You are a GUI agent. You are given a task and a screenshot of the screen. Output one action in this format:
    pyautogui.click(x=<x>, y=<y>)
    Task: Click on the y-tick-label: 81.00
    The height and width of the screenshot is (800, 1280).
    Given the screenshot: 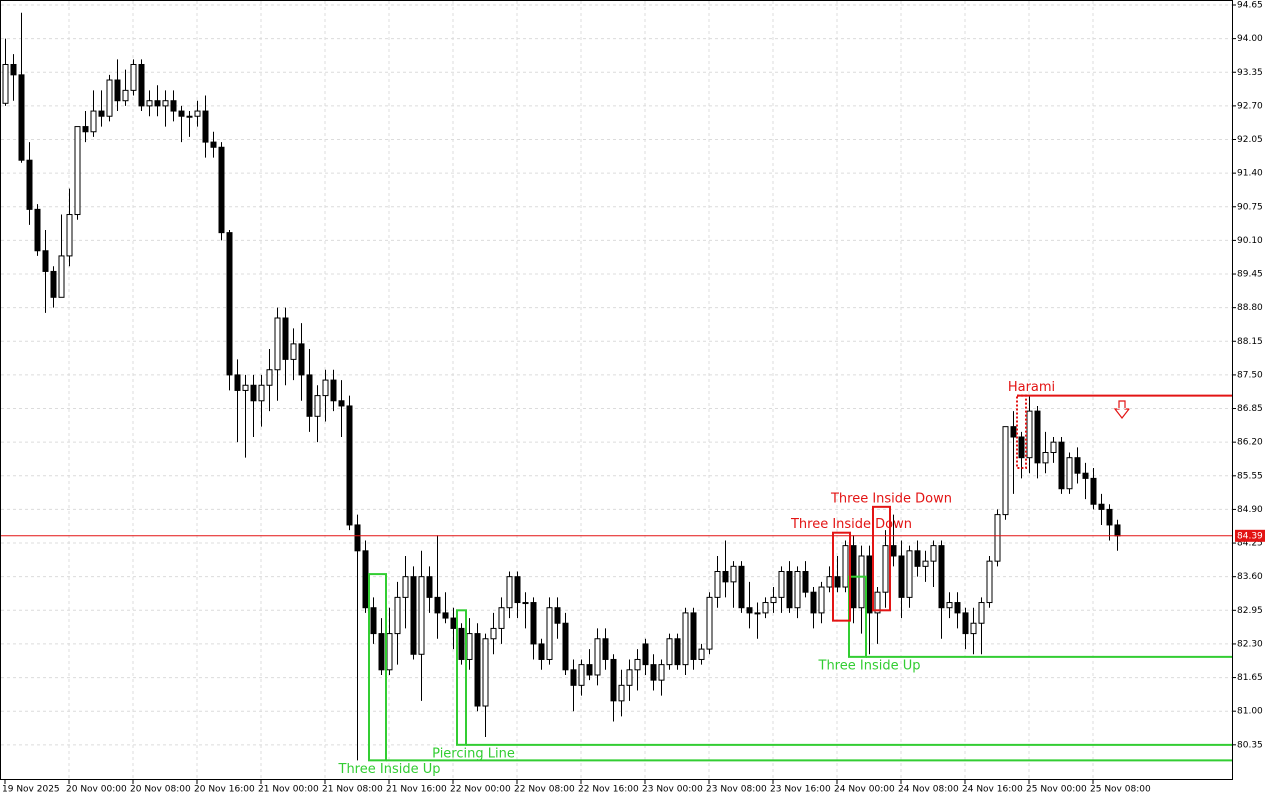 What is the action you would take?
    pyautogui.click(x=1250, y=712)
    